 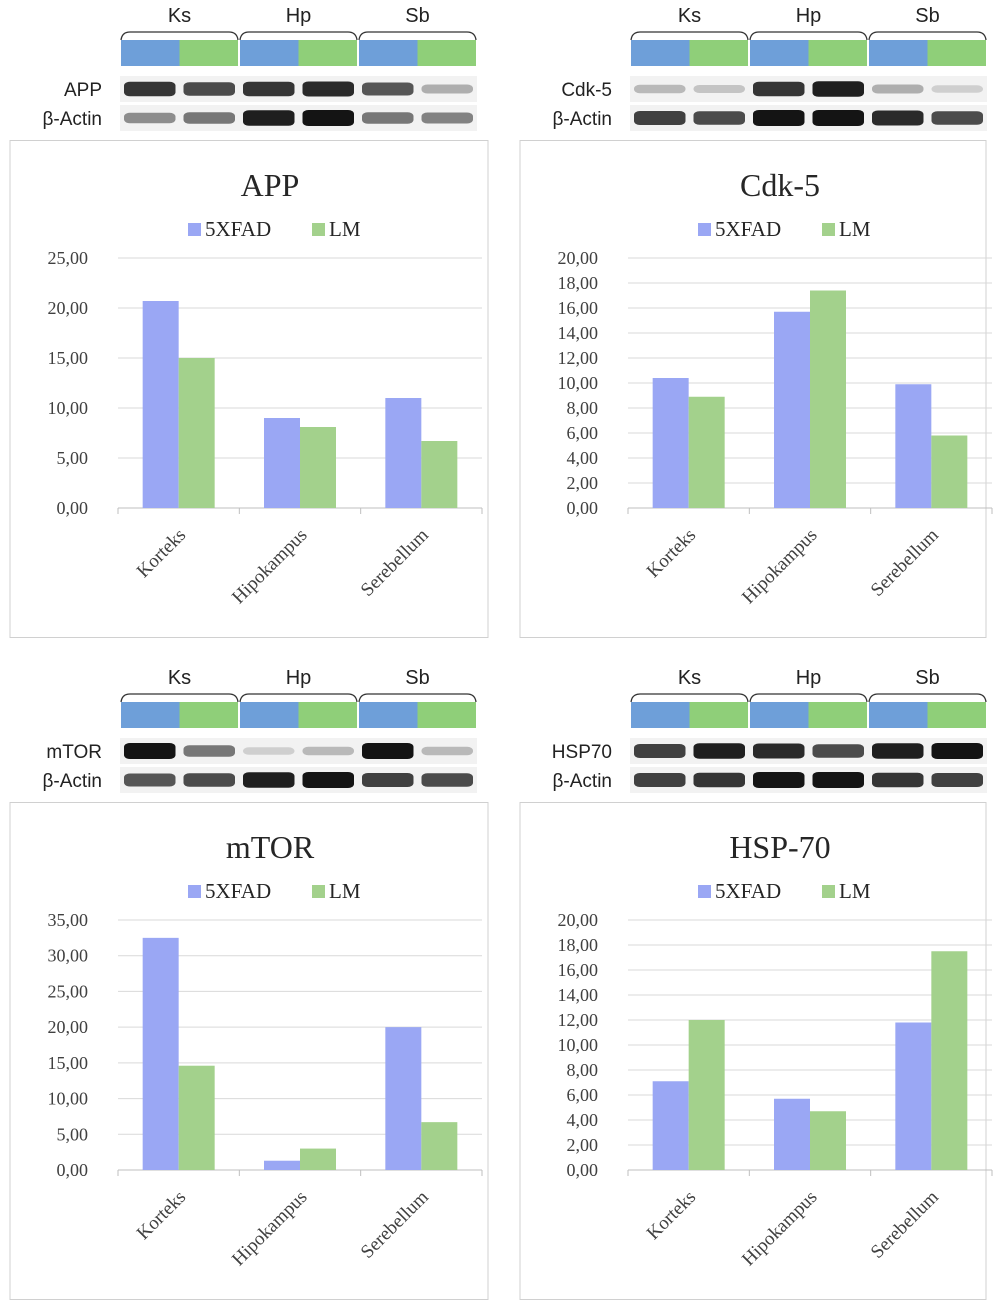 I want to click on chart-title: Cdk-5, so click(x=780, y=185).